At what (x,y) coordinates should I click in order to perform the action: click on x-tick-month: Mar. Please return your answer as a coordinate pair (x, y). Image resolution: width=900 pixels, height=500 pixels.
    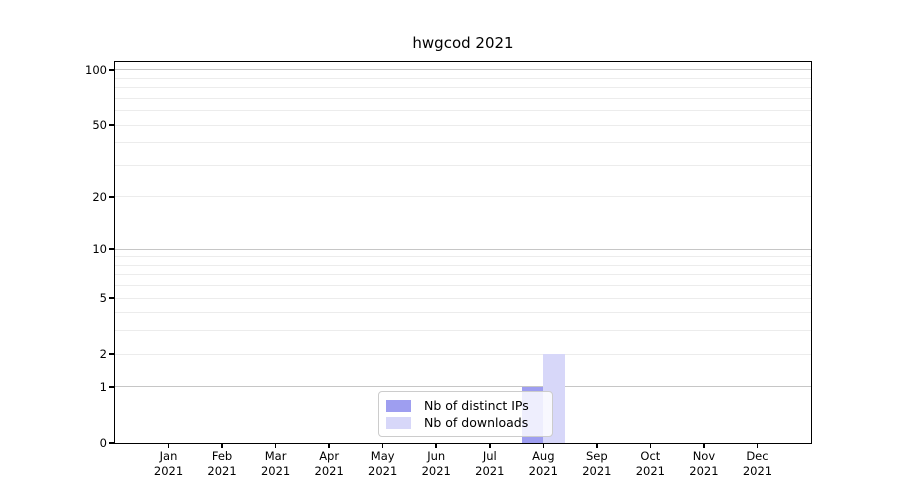
    Looking at the image, I should click on (275, 456).